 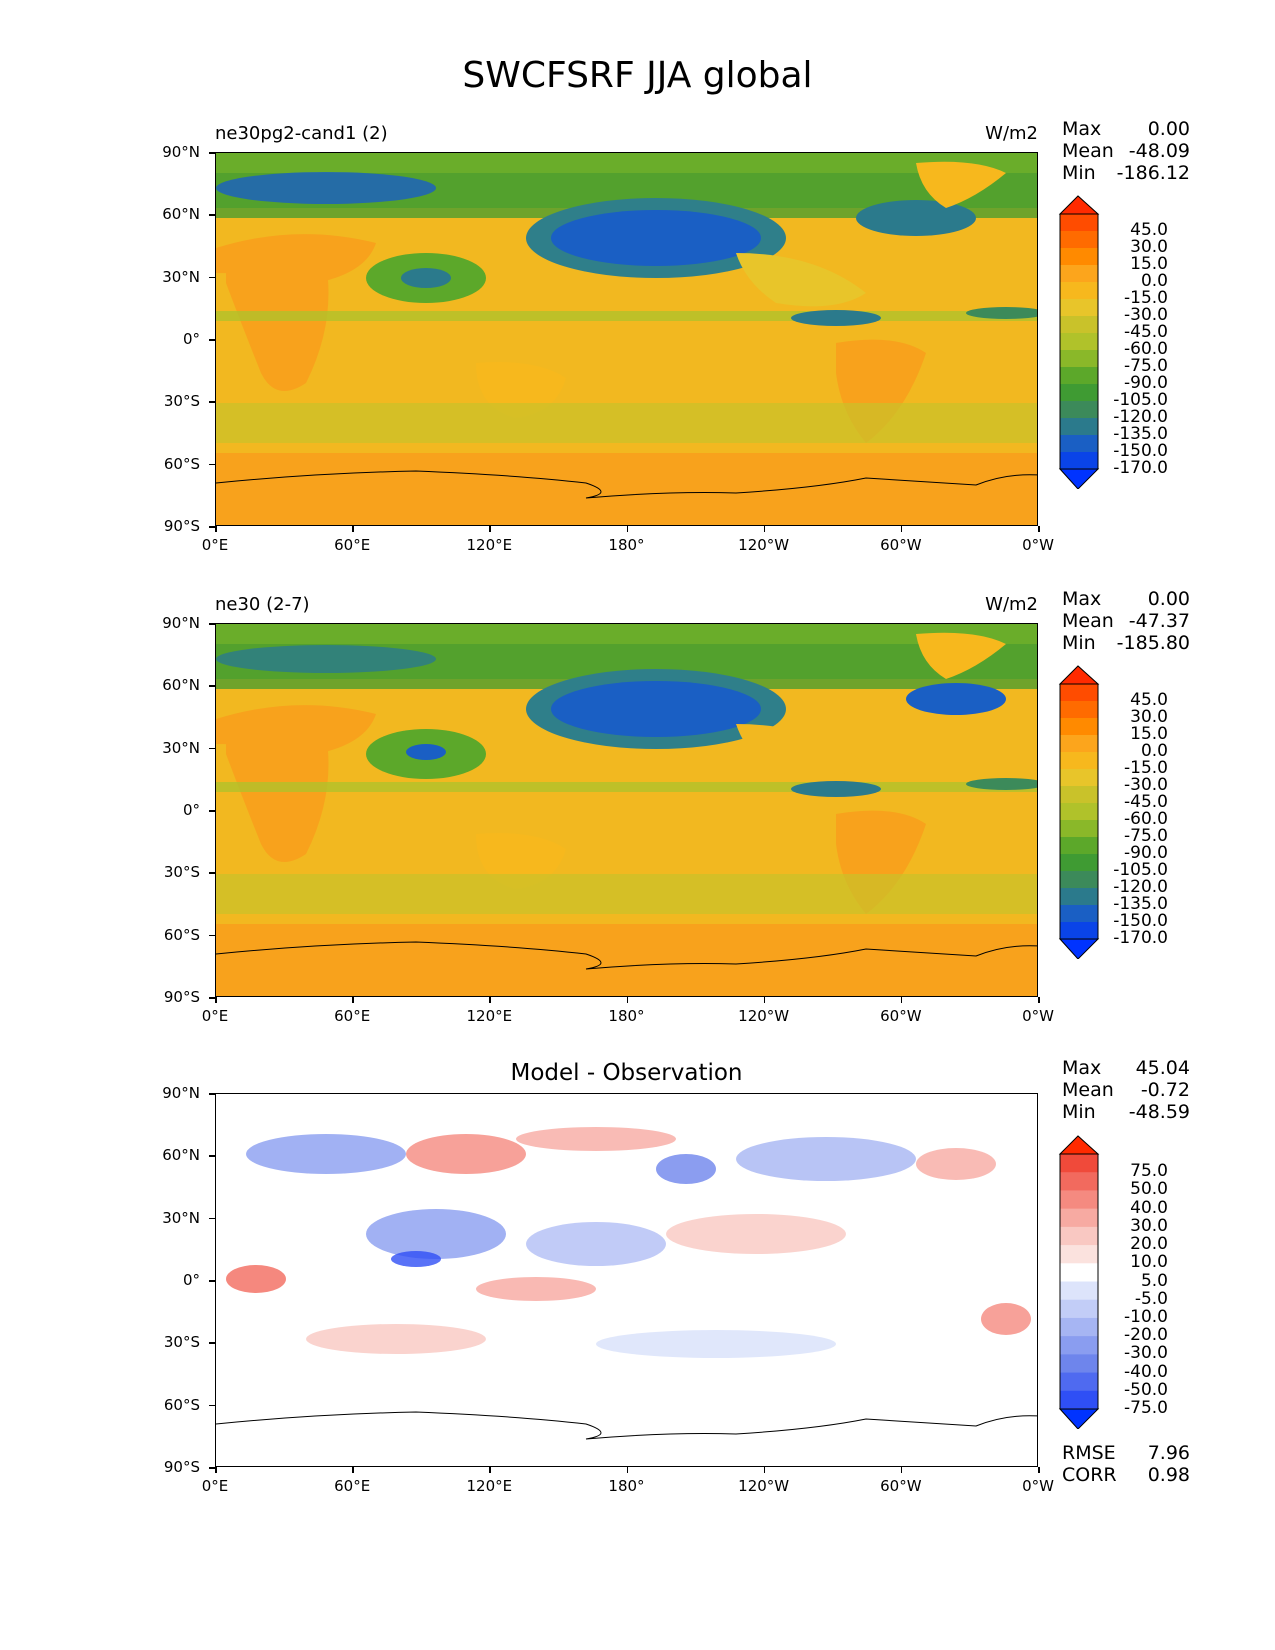 What do you see at coordinates (1079, 1145) in the screenshot?
I see `colorbar-extend-max` at bounding box center [1079, 1145].